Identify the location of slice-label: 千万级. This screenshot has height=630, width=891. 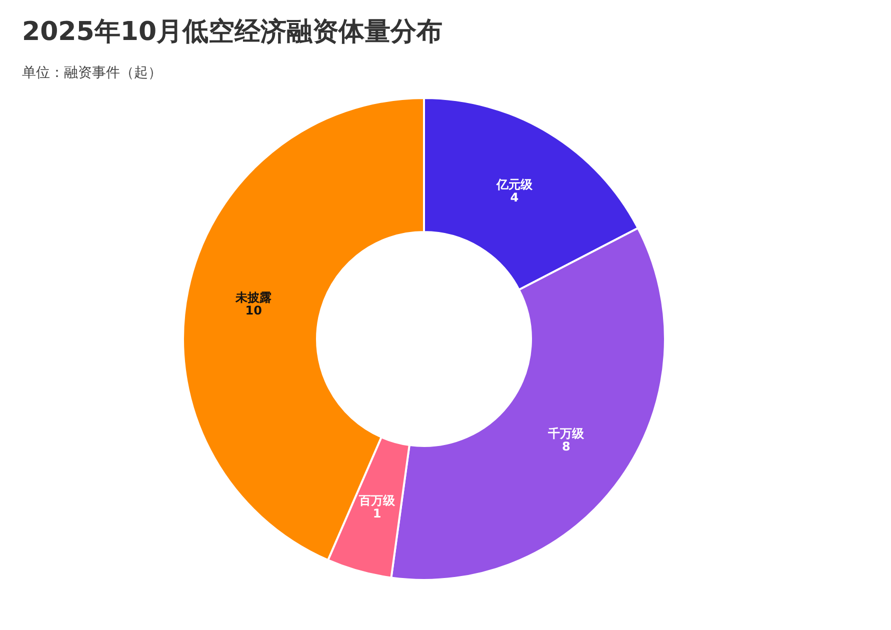
(566, 433).